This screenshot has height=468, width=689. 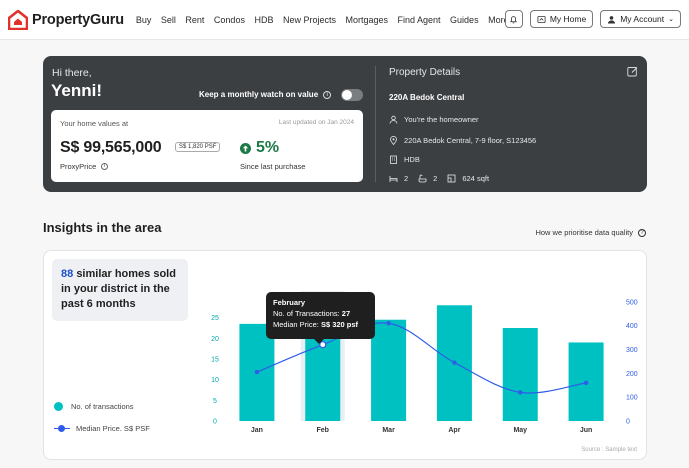 What do you see at coordinates (671, 19) in the screenshot?
I see `chevron-down-icon: ⌄` at bounding box center [671, 19].